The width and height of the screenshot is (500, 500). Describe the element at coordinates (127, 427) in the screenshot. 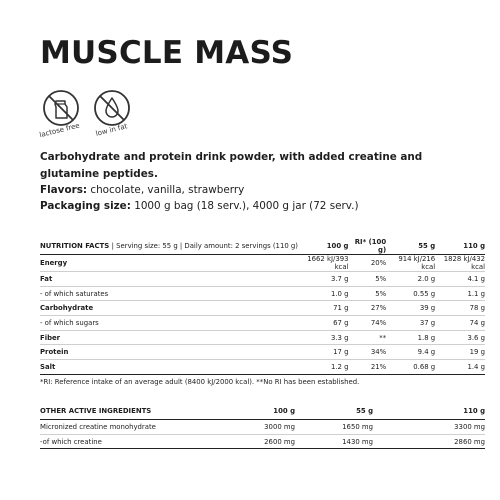

I see `ingredient-name: Micronized creatine monohydrate` at that location.